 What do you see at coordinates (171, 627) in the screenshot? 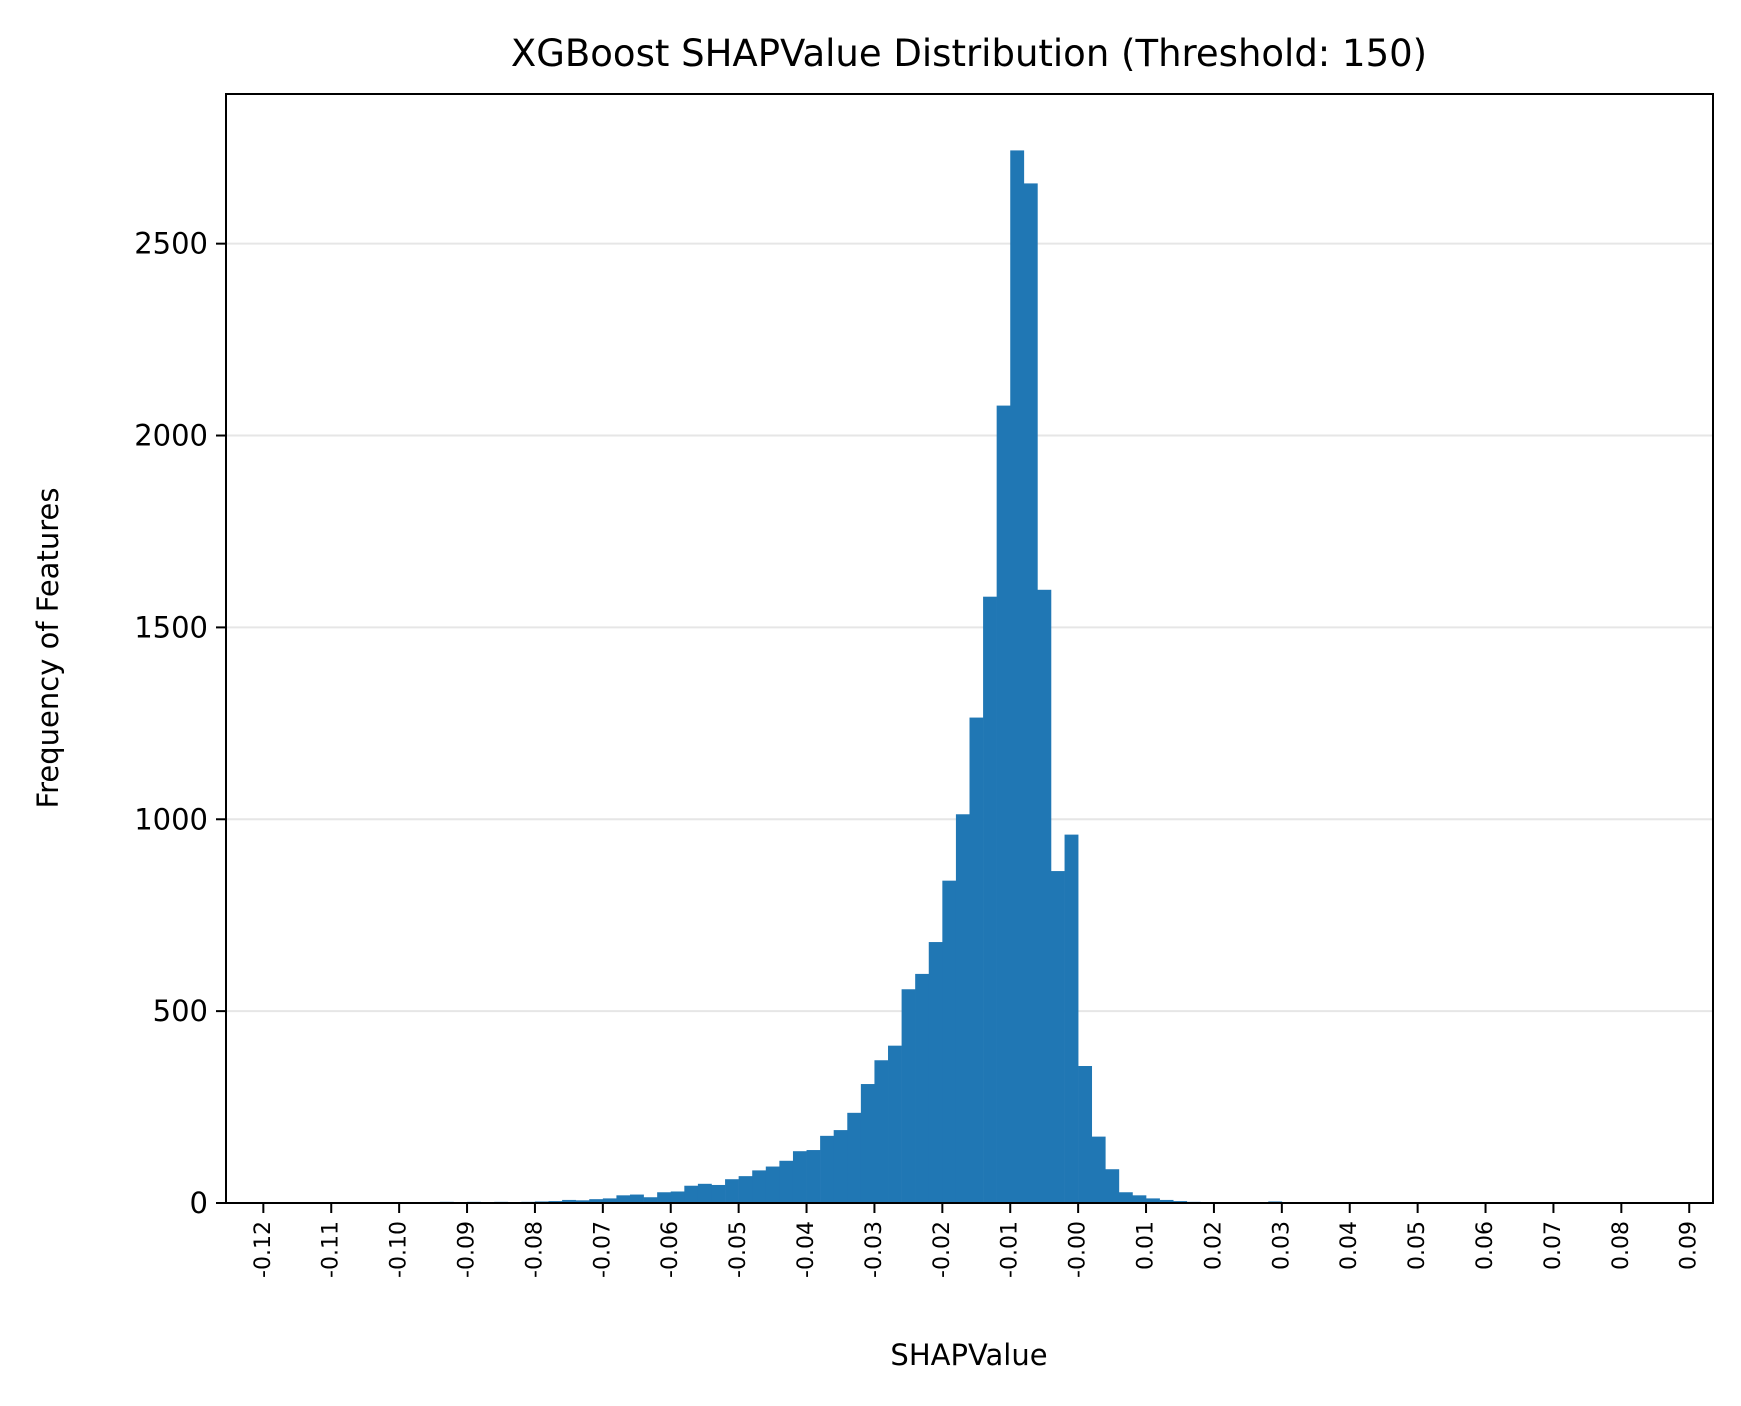
I see `y-tick-label: 1500` at bounding box center [171, 627].